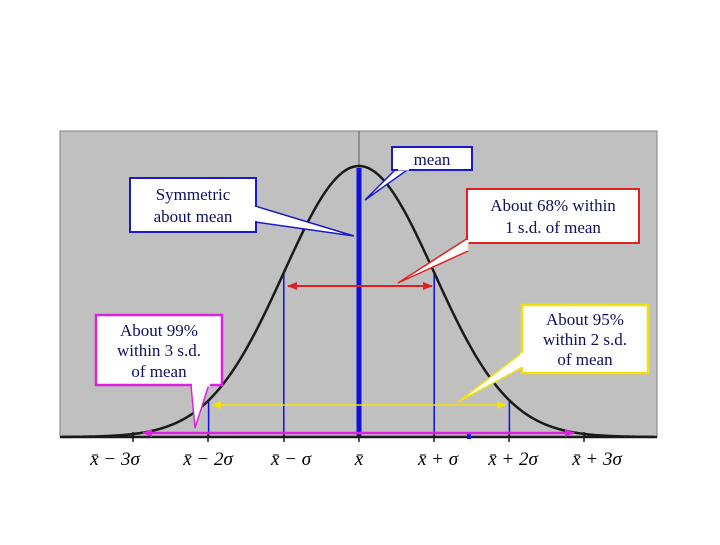  Describe the element at coordinates (242, 207) in the screenshot. I see `callout-symmetric: Symmetric about mean` at that location.